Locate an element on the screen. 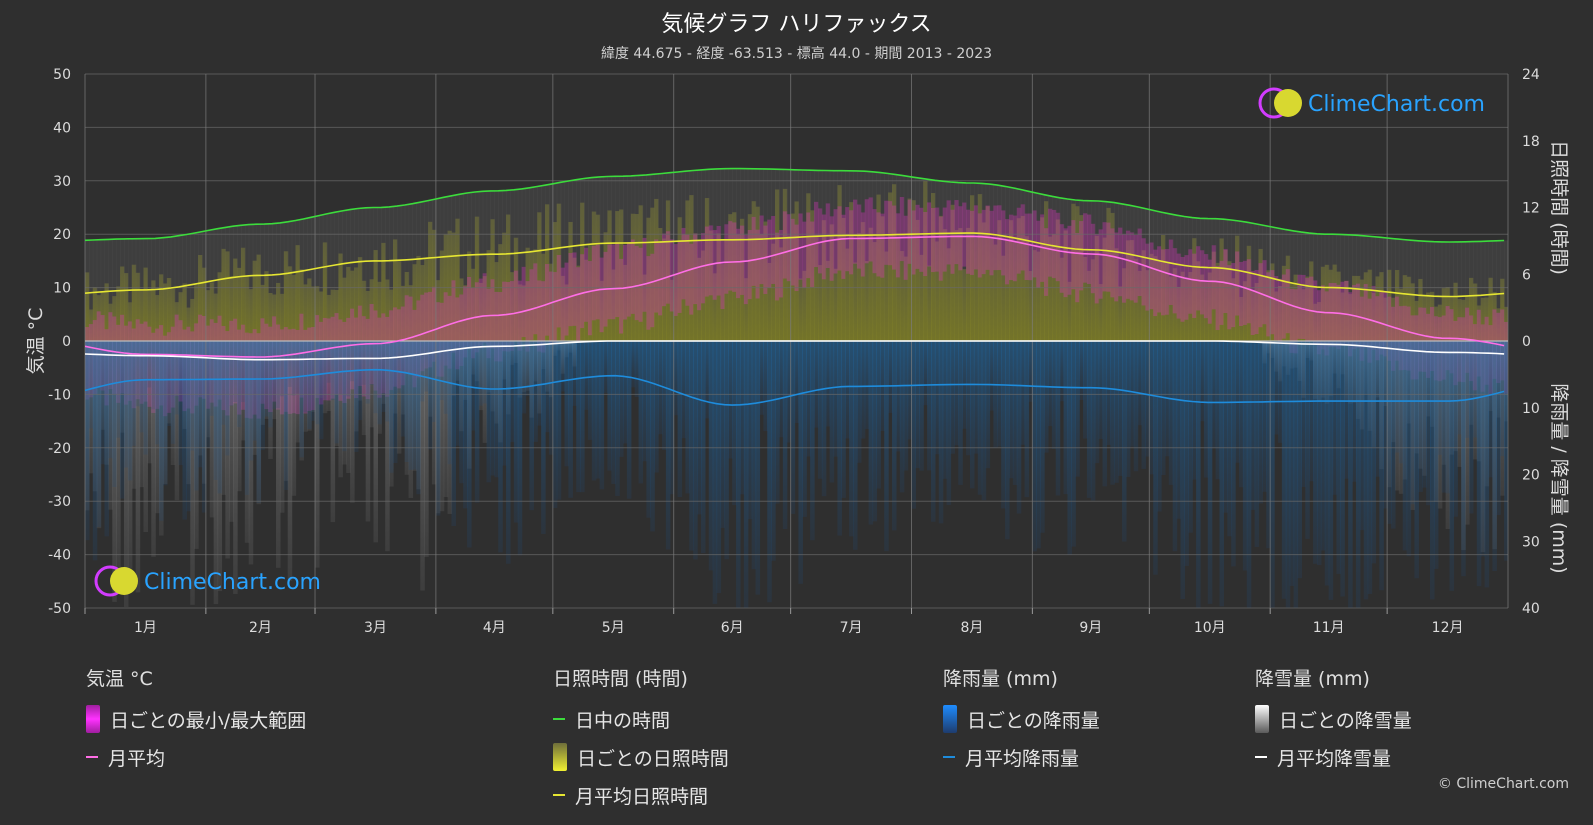 This screenshot has width=1593, height=825. climechart-logo-bottom: ClimeChart.com is located at coordinates (207, 581).